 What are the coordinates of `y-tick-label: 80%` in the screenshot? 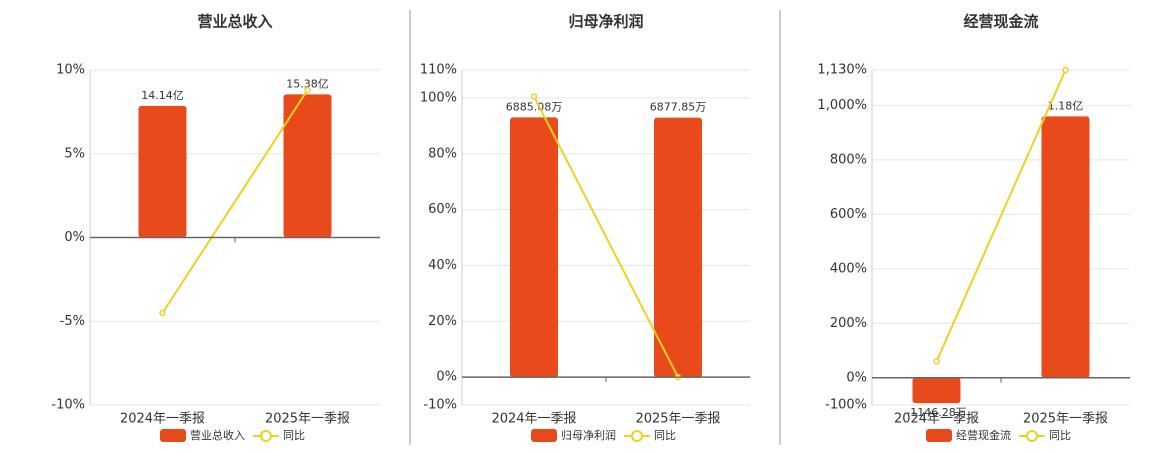 It's located at (442, 153).